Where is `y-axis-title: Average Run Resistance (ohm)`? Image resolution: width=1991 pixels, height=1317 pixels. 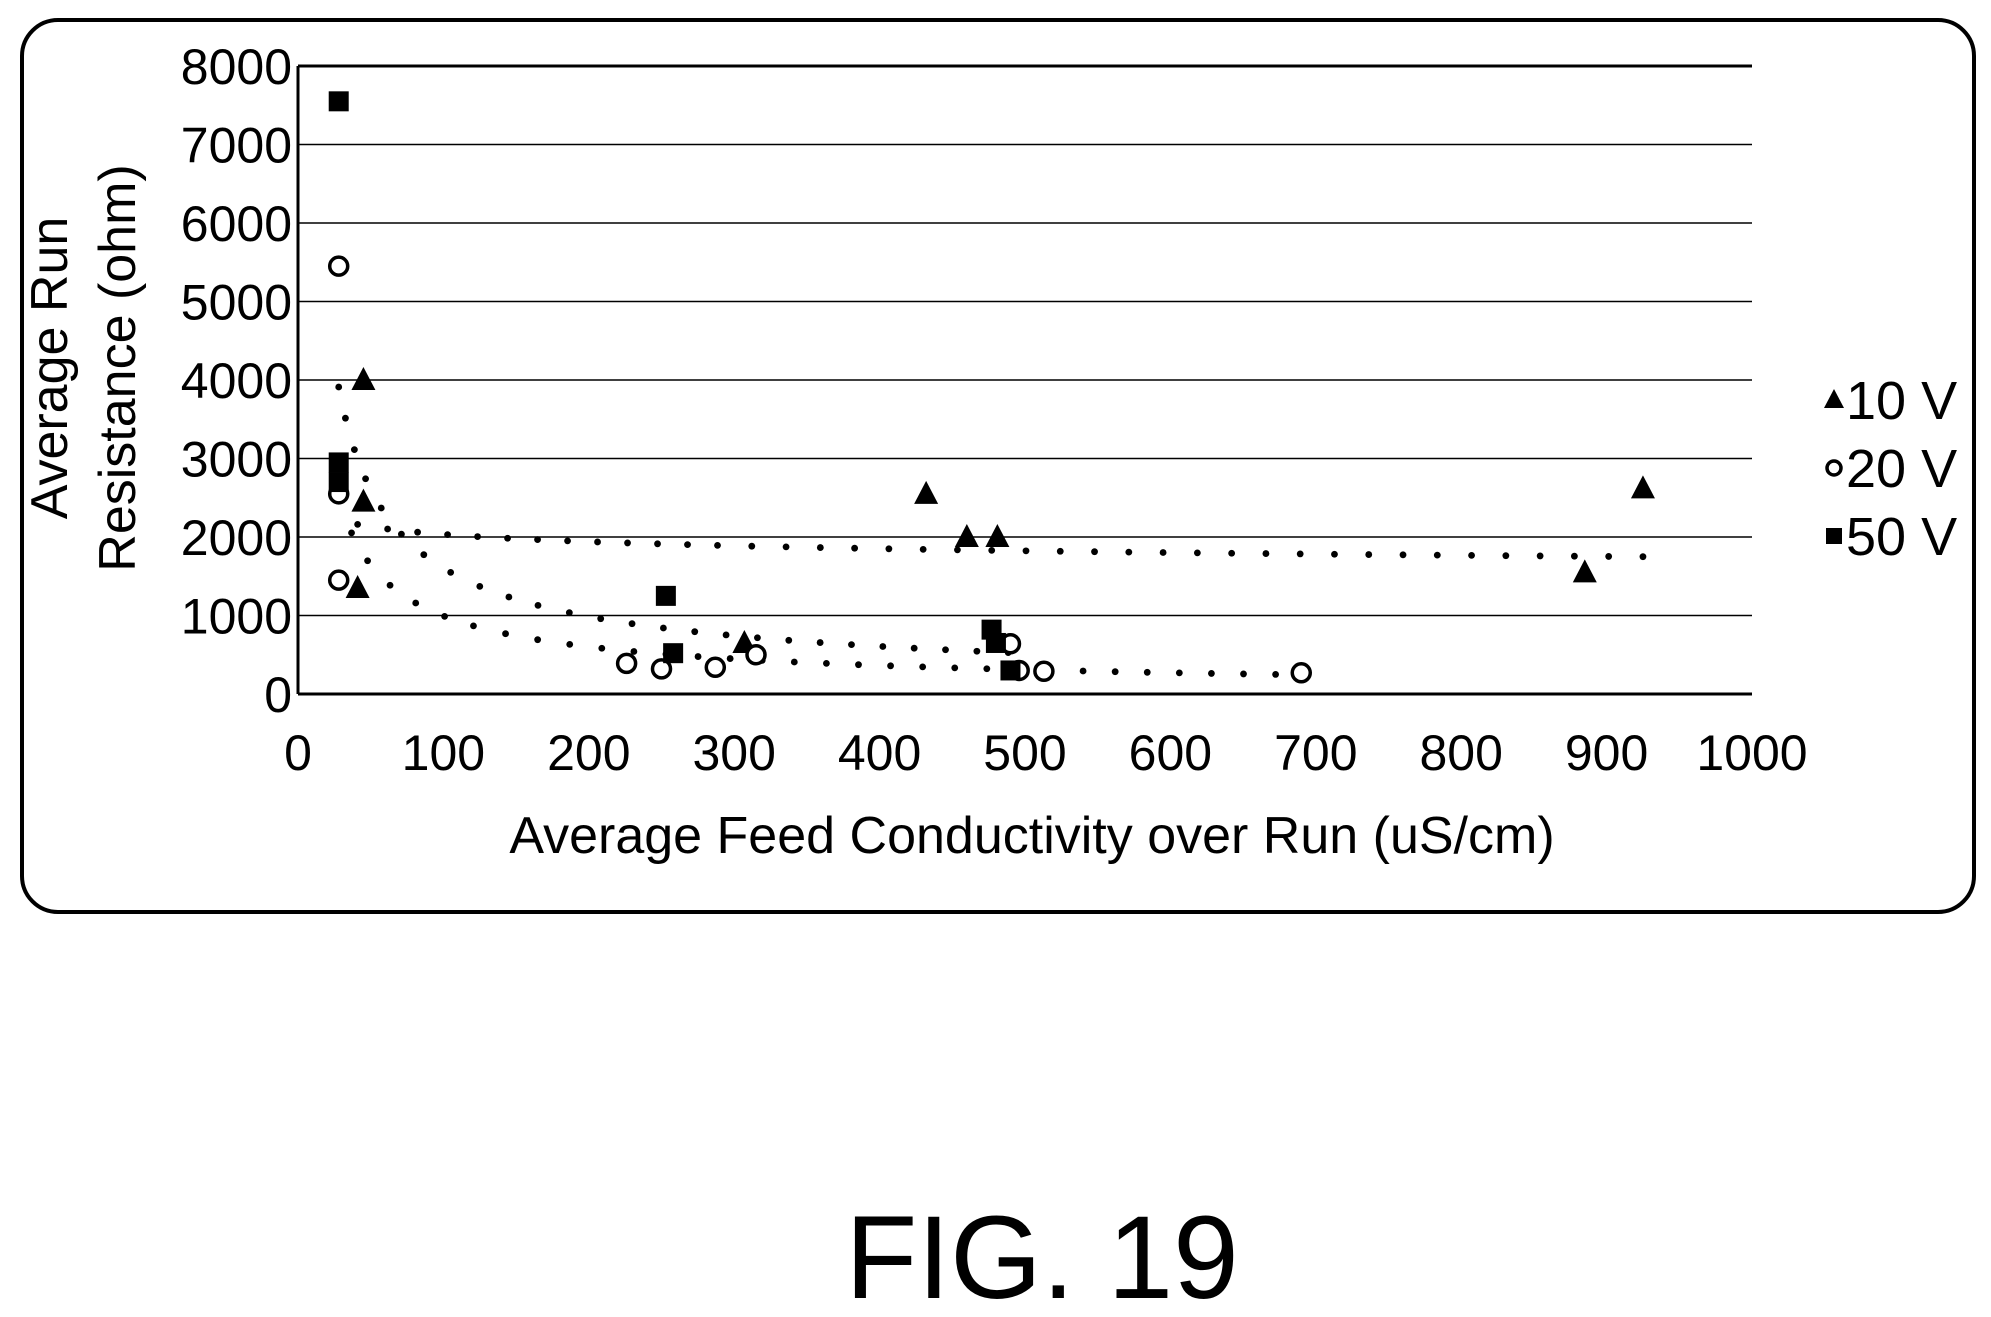 y-axis-title: Average Run Resistance (ohm) is located at coordinates (84, 367).